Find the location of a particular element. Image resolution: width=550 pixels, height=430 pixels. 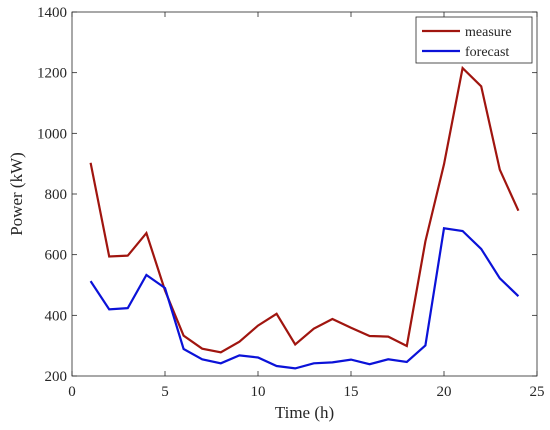

legend-label-measure: measure is located at coordinates (488, 32).